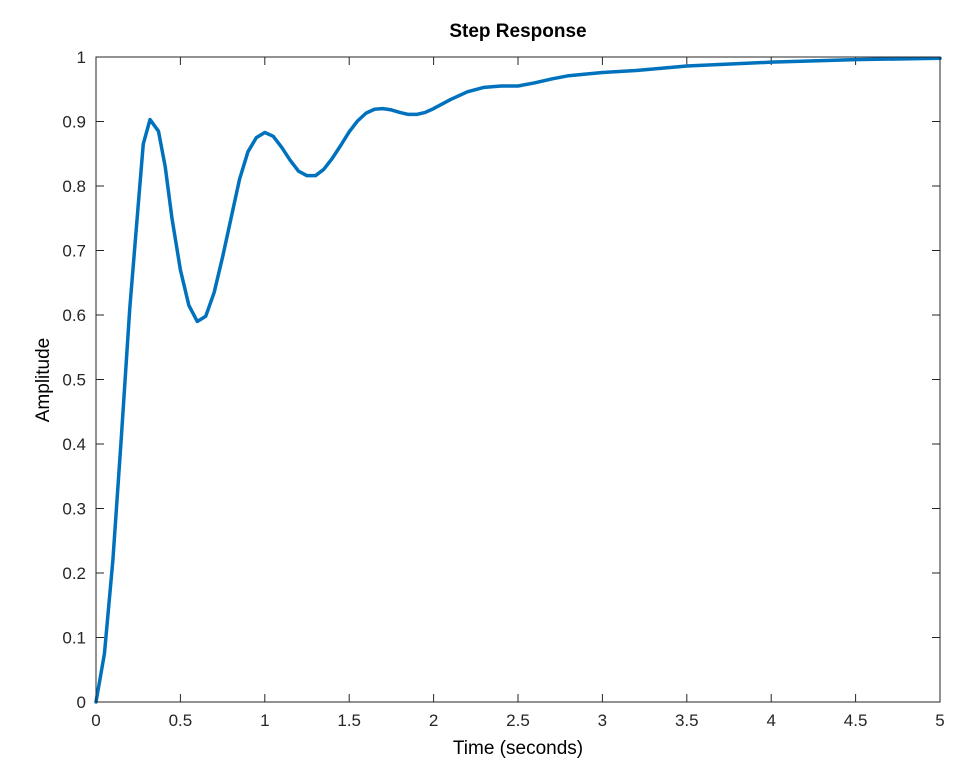 This screenshot has width=980, height=768. What do you see at coordinates (74, 444) in the screenshot?
I see `y-tick-label: 0.4` at bounding box center [74, 444].